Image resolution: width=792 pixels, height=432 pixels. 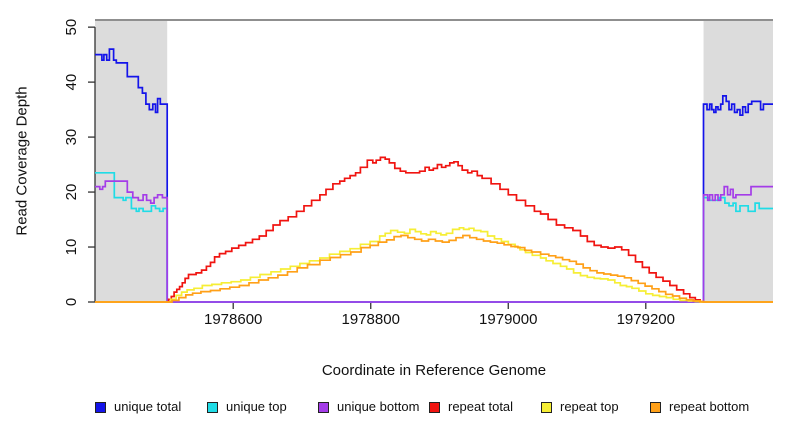 What do you see at coordinates (434, 268) in the screenshot?
I see `series-repeat-bottom-line` at bounding box center [434, 268].